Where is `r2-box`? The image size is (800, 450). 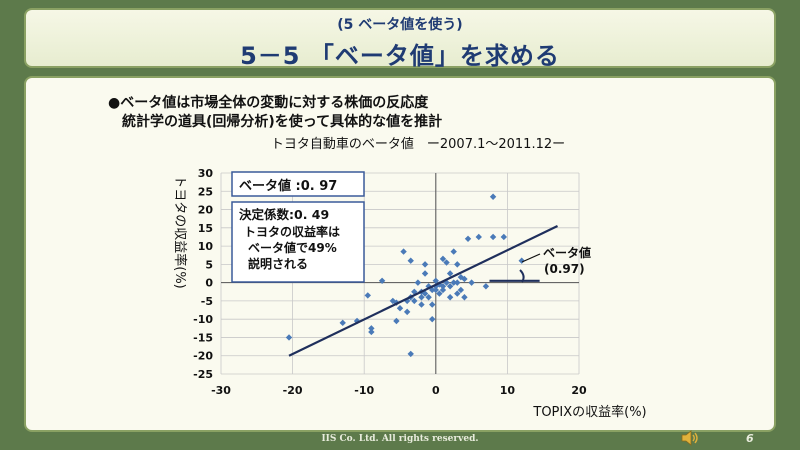
r2-box is located at coordinates (298, 242).